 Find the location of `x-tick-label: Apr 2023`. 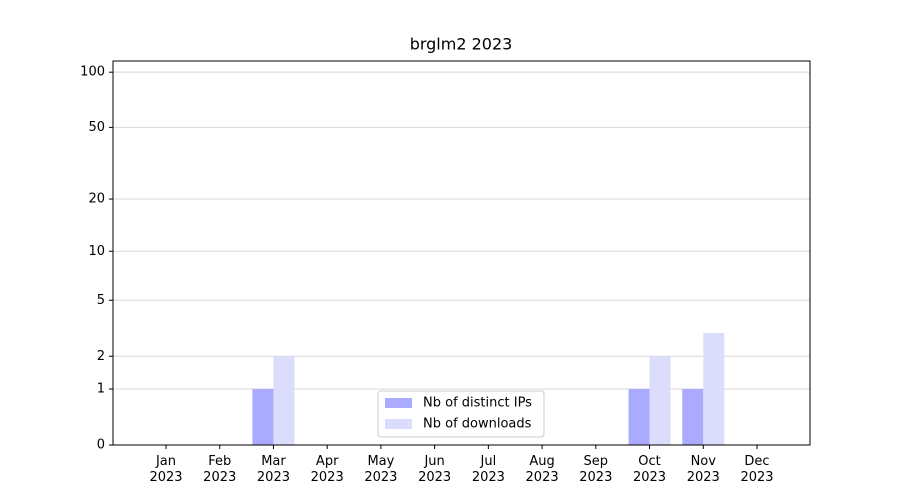

x-tick-label: Apr 2023 is located at coordinates (327, 469).